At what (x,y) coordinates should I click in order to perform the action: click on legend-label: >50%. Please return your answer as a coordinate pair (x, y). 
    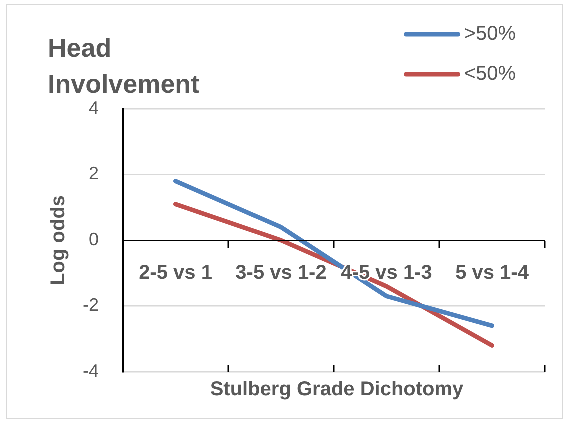
    Looking at the image, I should click on (490, 34).